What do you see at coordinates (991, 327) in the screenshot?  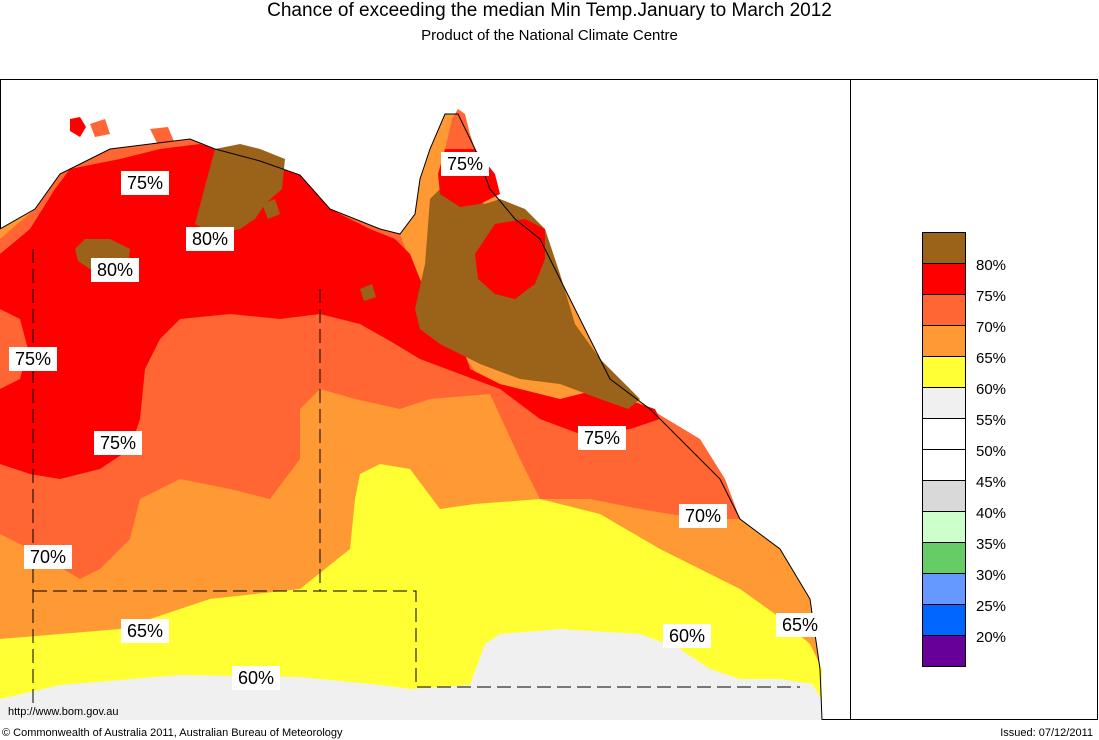 I see `legend-label: 70%` at bounding box center [991, 327].